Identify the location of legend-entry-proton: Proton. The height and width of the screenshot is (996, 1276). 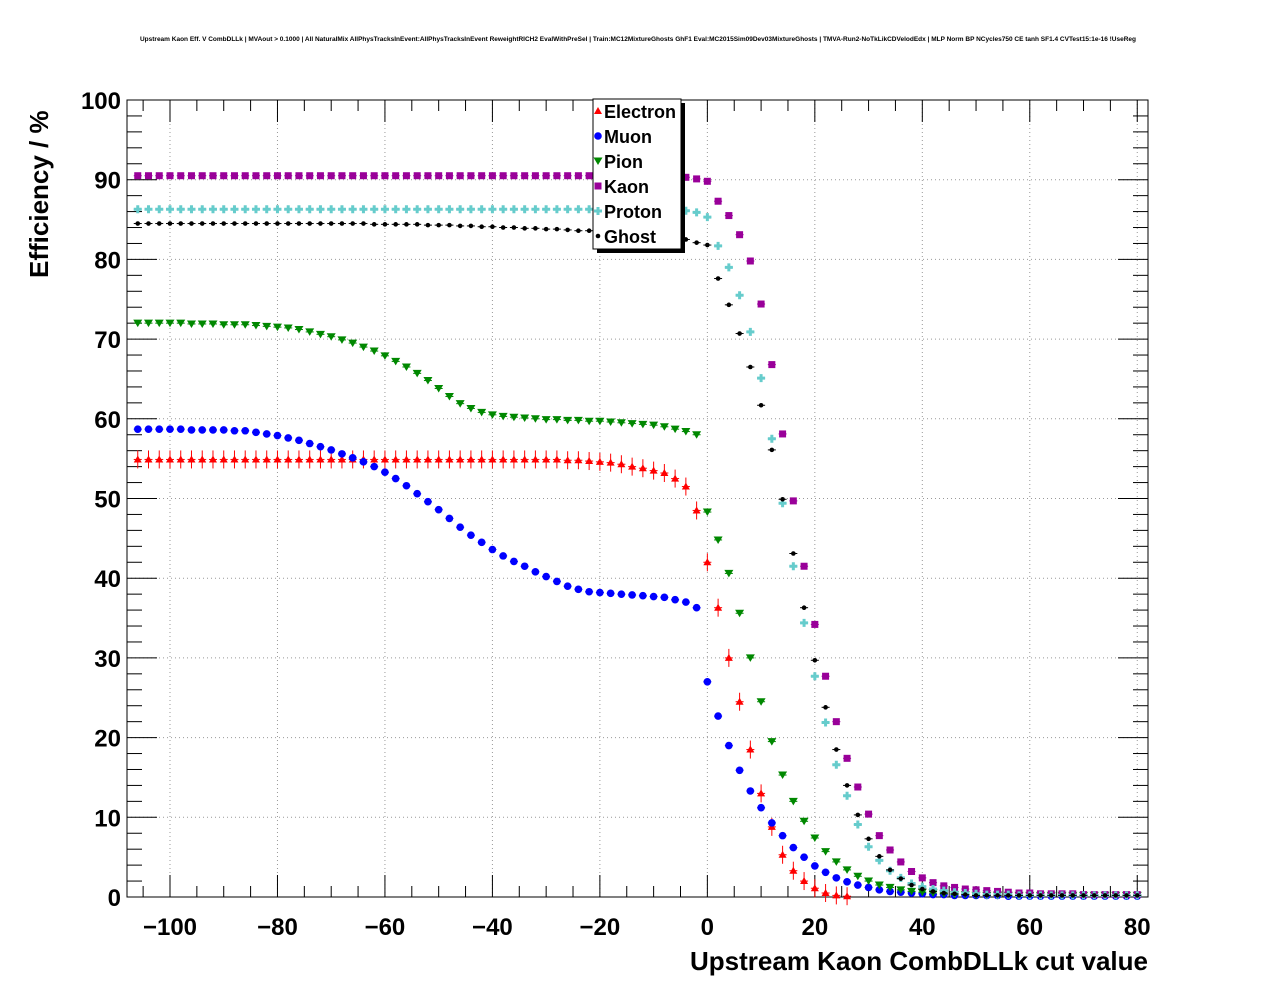
(628, 212).